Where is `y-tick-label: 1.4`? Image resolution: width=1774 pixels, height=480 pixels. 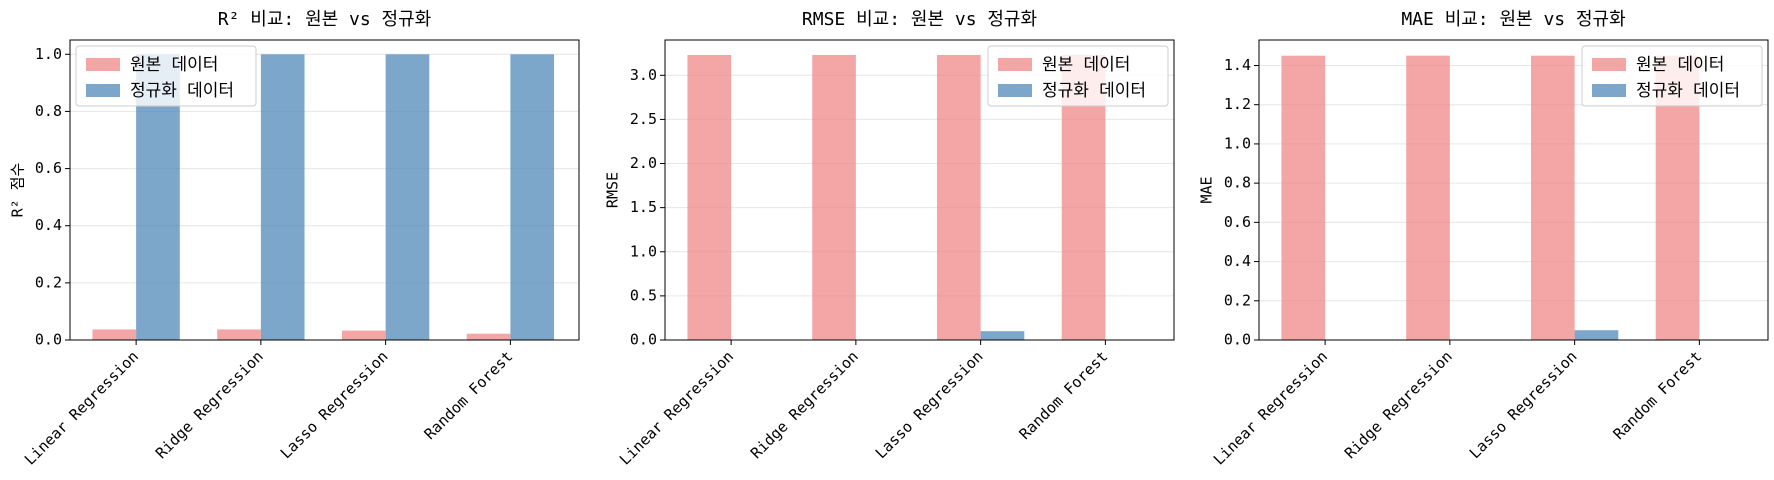
y-tick-label: 1.4 is located at coordinates (1237, 65).